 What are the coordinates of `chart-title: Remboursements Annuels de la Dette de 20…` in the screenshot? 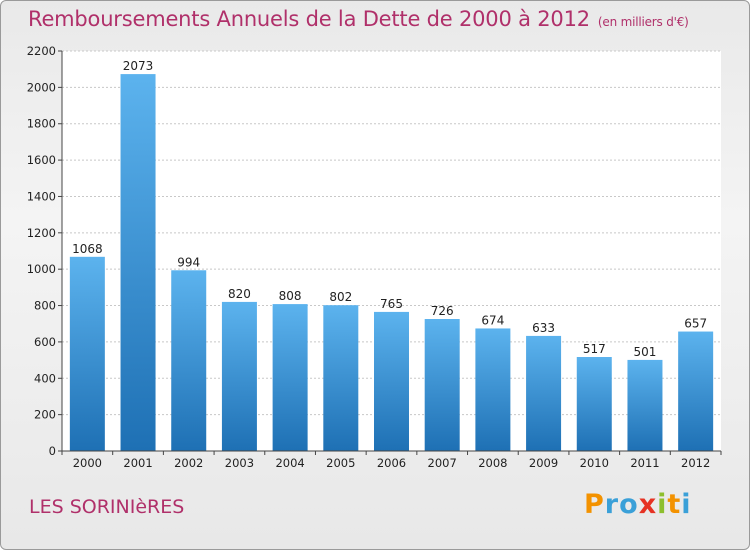 It's located at (358, 19).